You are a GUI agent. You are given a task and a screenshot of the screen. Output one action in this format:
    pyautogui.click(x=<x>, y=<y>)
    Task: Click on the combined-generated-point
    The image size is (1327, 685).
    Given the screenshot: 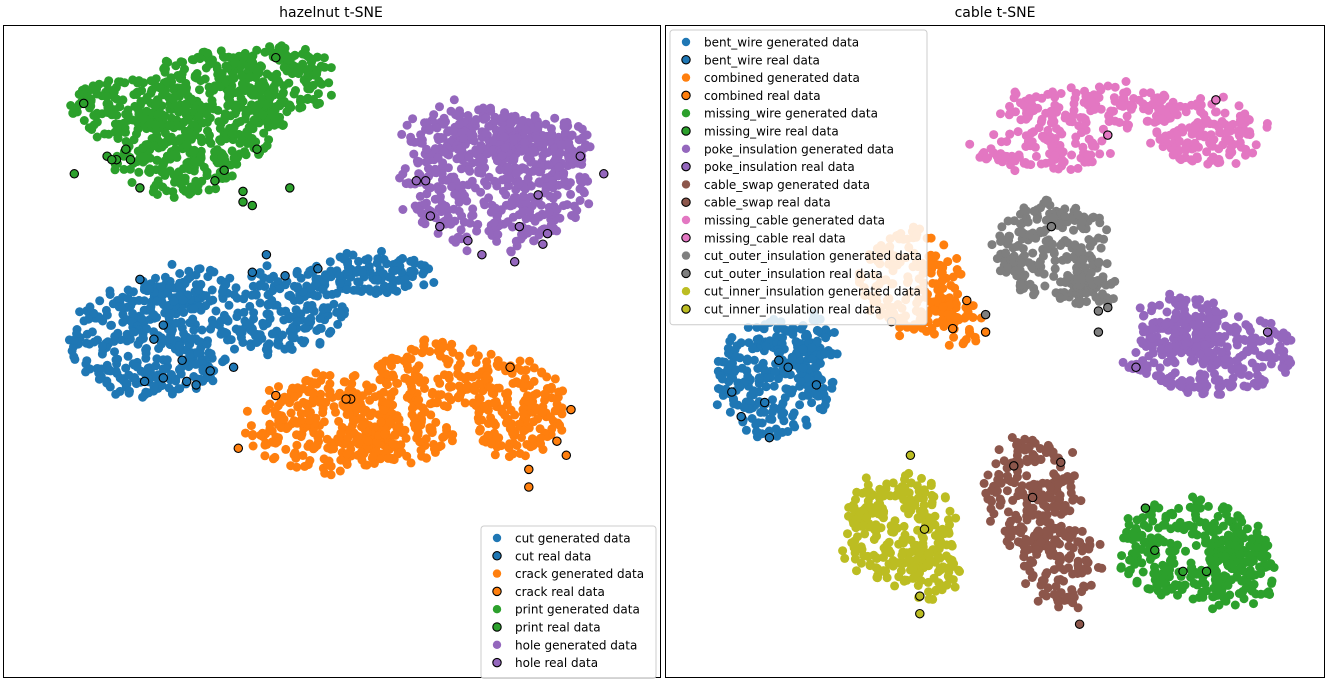 What is the action you would take?
    pyautogui.click(x=931, y=302)
    